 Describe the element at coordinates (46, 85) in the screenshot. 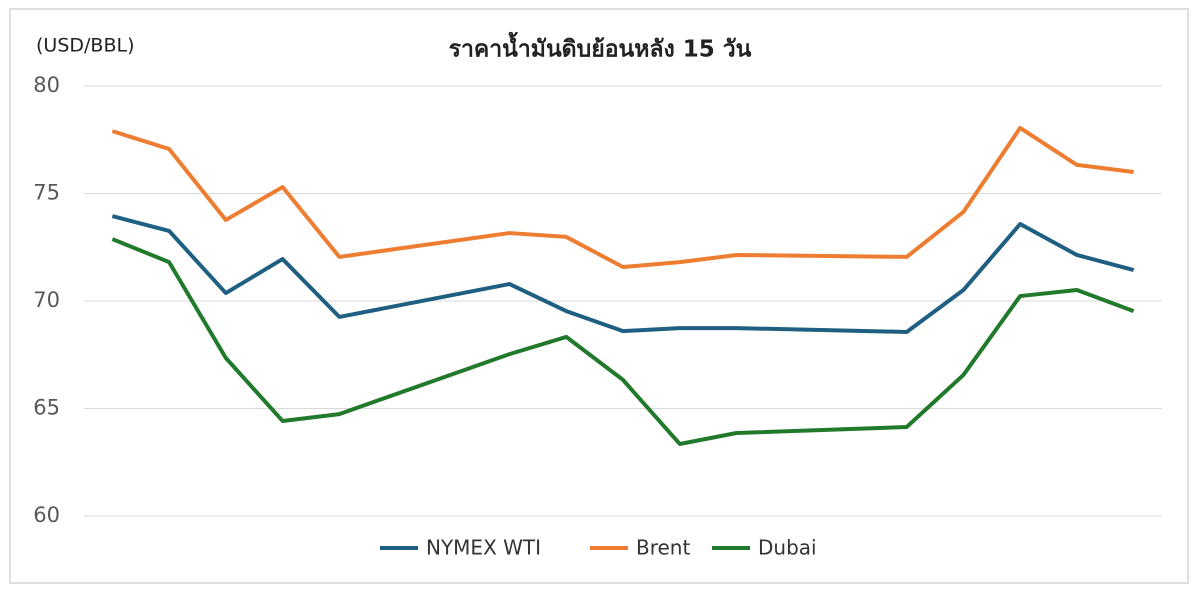

I see `y-tick-label: 80` at that location.